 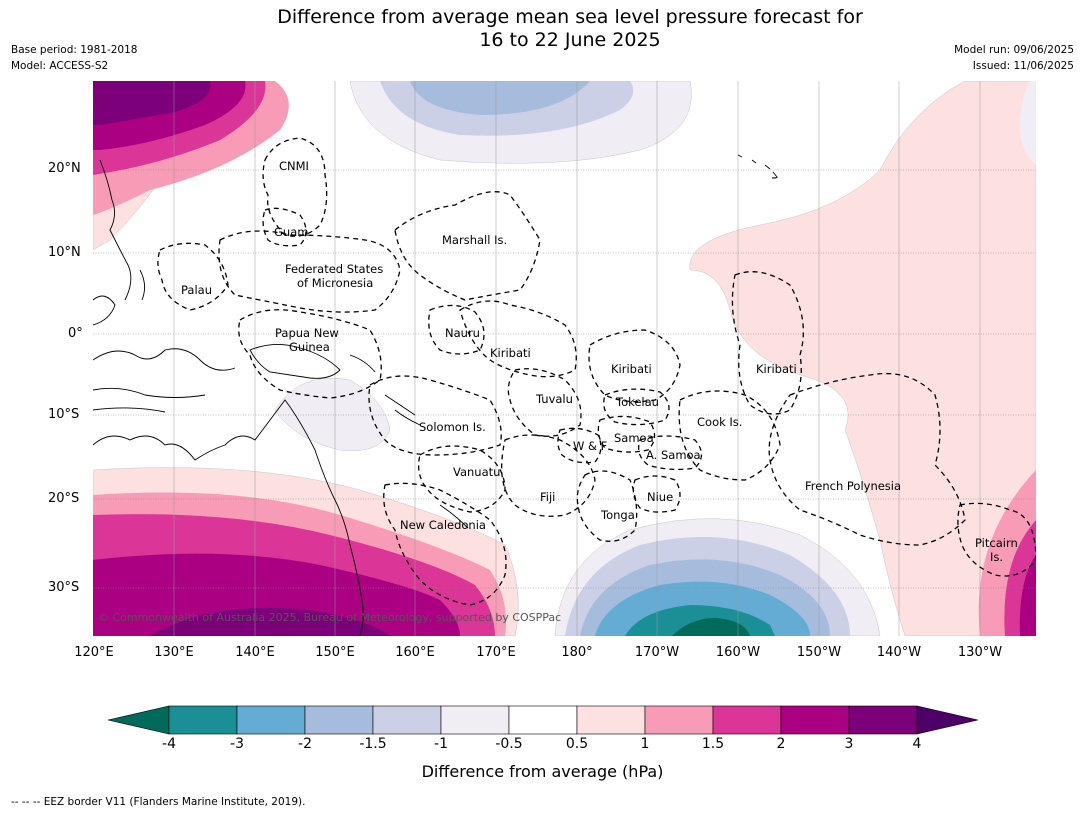 I want to click on ne-anomaly-neg0.5, so click(x=1027, y=123).